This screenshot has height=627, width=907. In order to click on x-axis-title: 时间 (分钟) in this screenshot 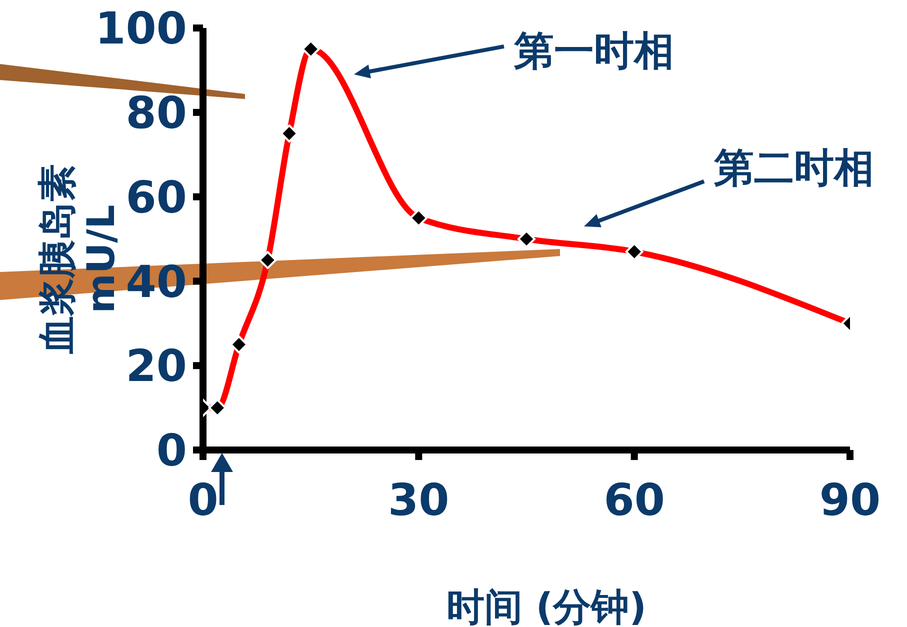, I will do `click(546, 606)`.